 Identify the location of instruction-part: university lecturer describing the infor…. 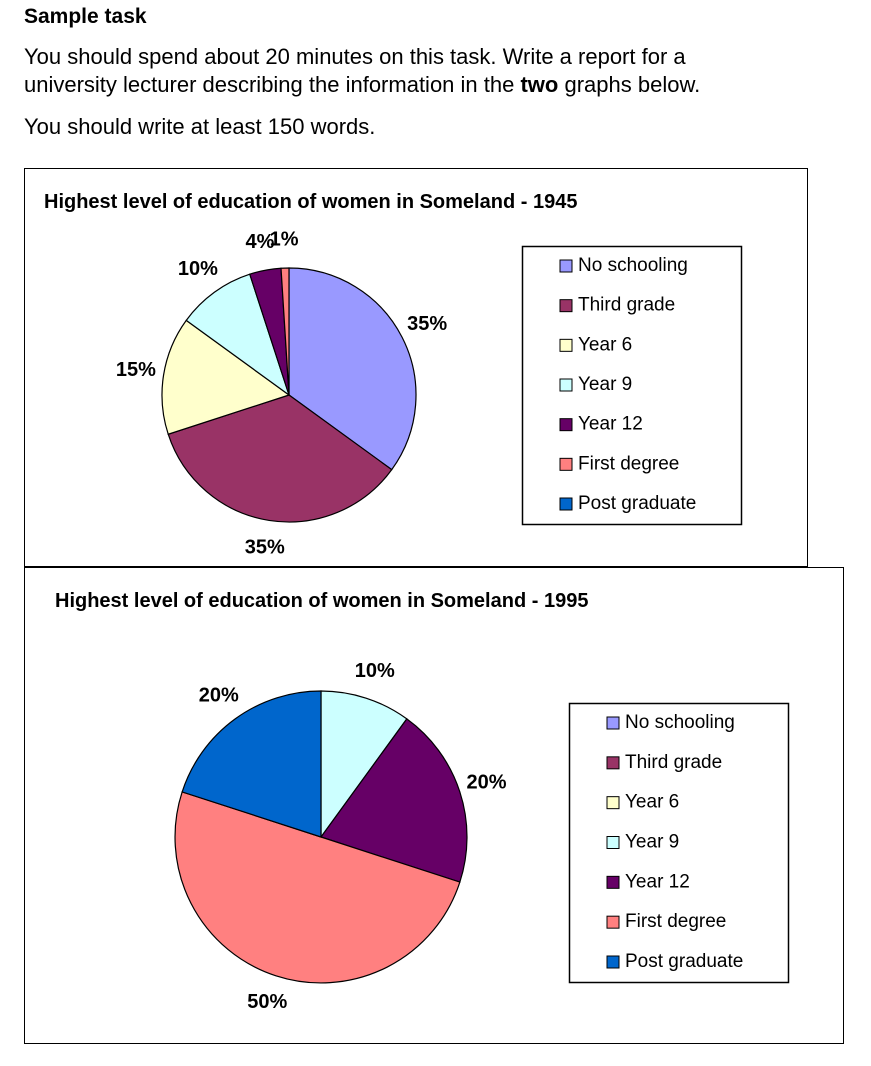
(272, 84).